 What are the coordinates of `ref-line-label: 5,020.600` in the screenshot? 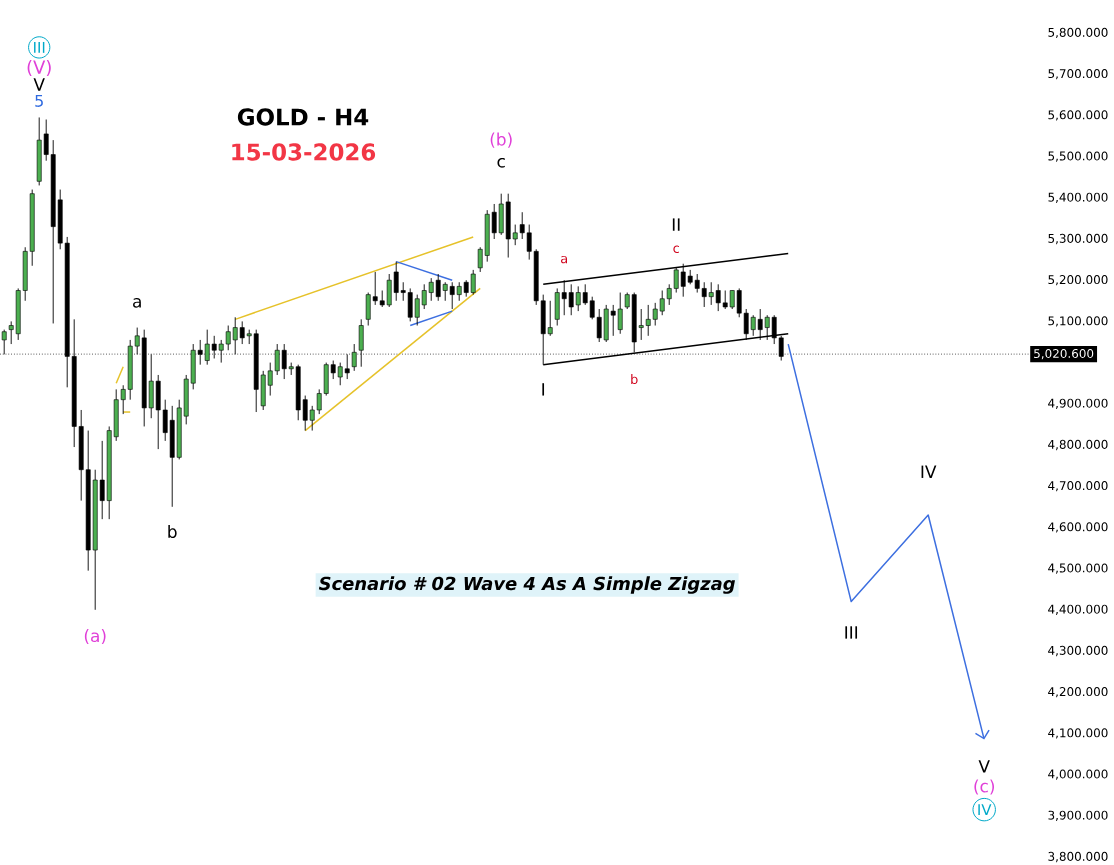 It's located at (1064, 354).